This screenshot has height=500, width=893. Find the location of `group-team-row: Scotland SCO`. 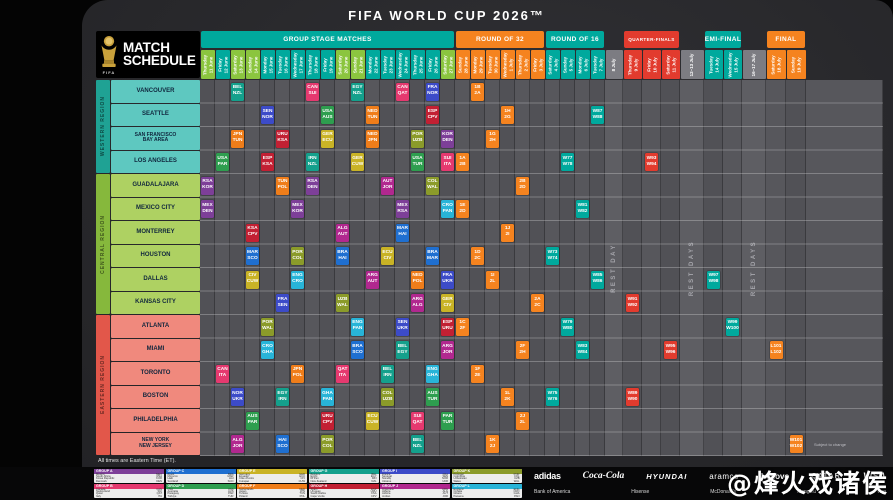

group-team-row: Scotland SCO is located at coordinates (200, 481).